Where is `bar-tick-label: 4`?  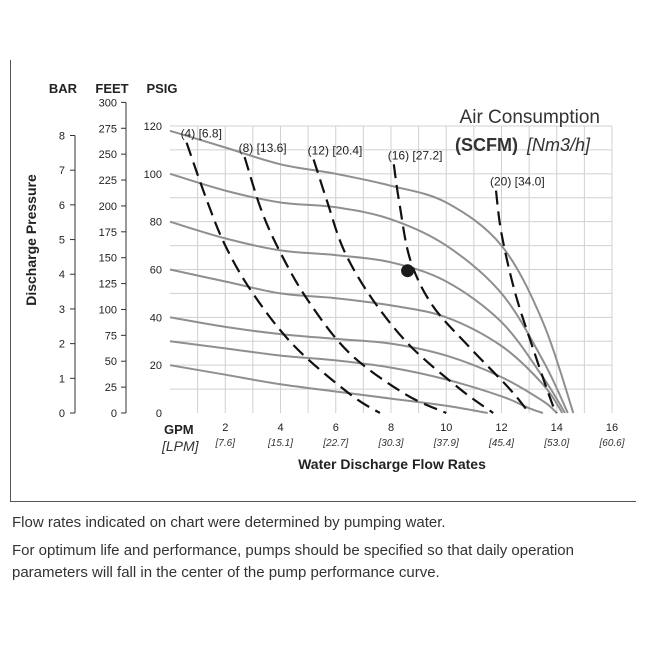
bar-tick-label: 4 is located at coordinates (62, 275).